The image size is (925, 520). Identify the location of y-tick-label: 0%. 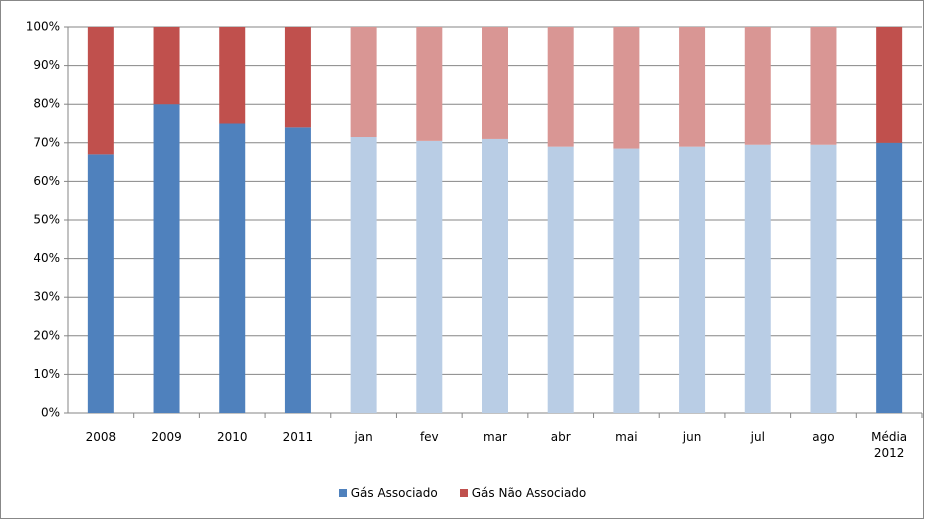
(50, 413).